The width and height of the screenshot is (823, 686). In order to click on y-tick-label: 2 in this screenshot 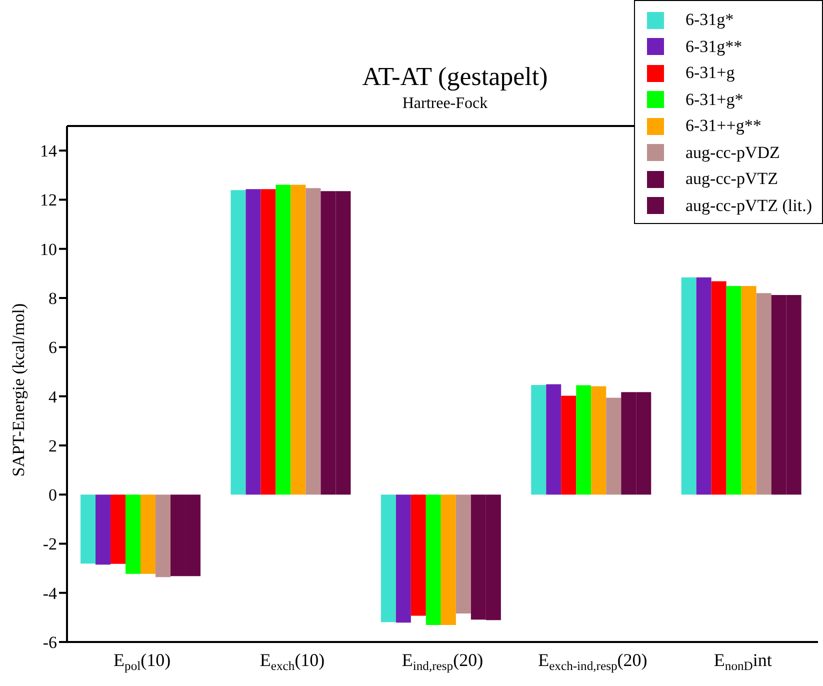, I will do `click(52, 446)`.